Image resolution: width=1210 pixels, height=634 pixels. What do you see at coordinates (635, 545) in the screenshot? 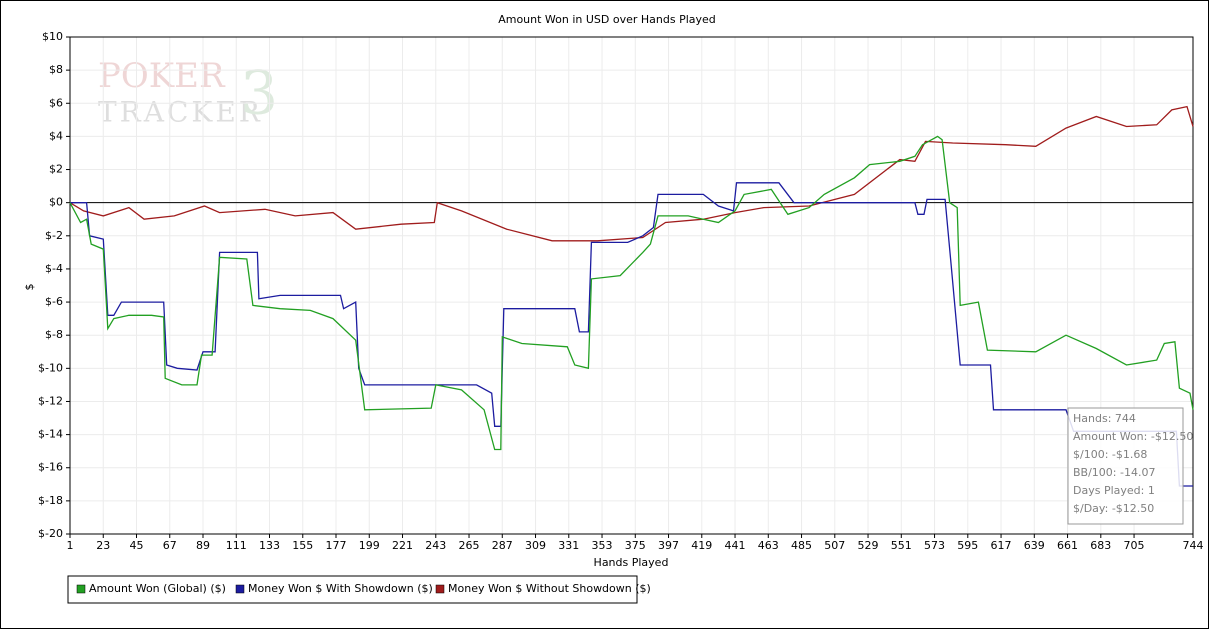
I see `x-tick-label: 375` at bounding box center [635, 545].